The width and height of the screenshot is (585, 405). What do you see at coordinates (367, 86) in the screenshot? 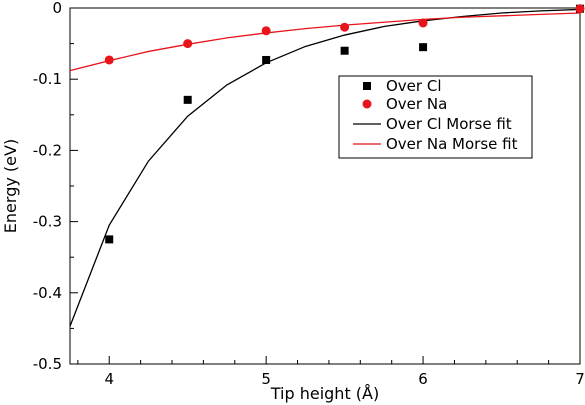
I see `legend-symbol-over-cl` at bounding box center [367, 86].